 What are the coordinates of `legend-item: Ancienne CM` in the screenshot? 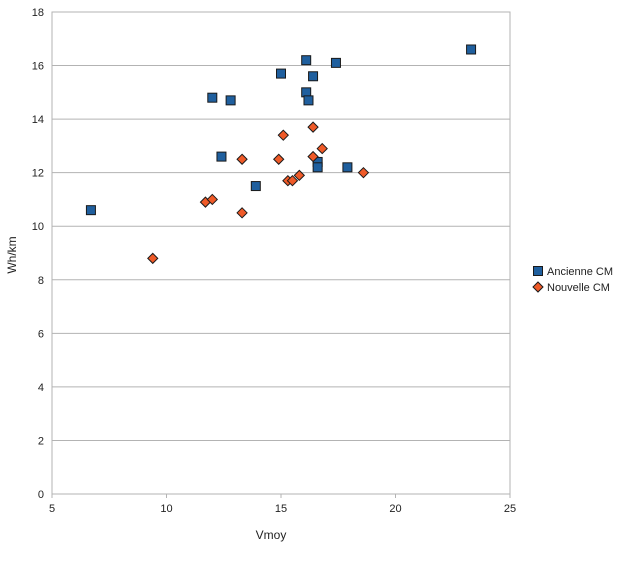 It's located at (573, 272).